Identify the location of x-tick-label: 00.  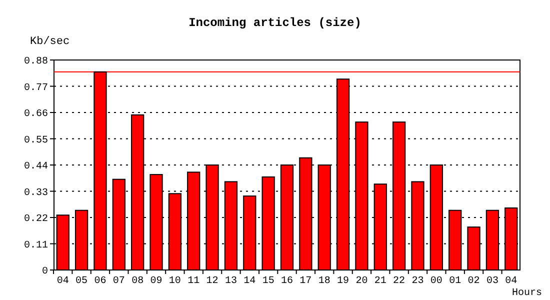
(436, 281).